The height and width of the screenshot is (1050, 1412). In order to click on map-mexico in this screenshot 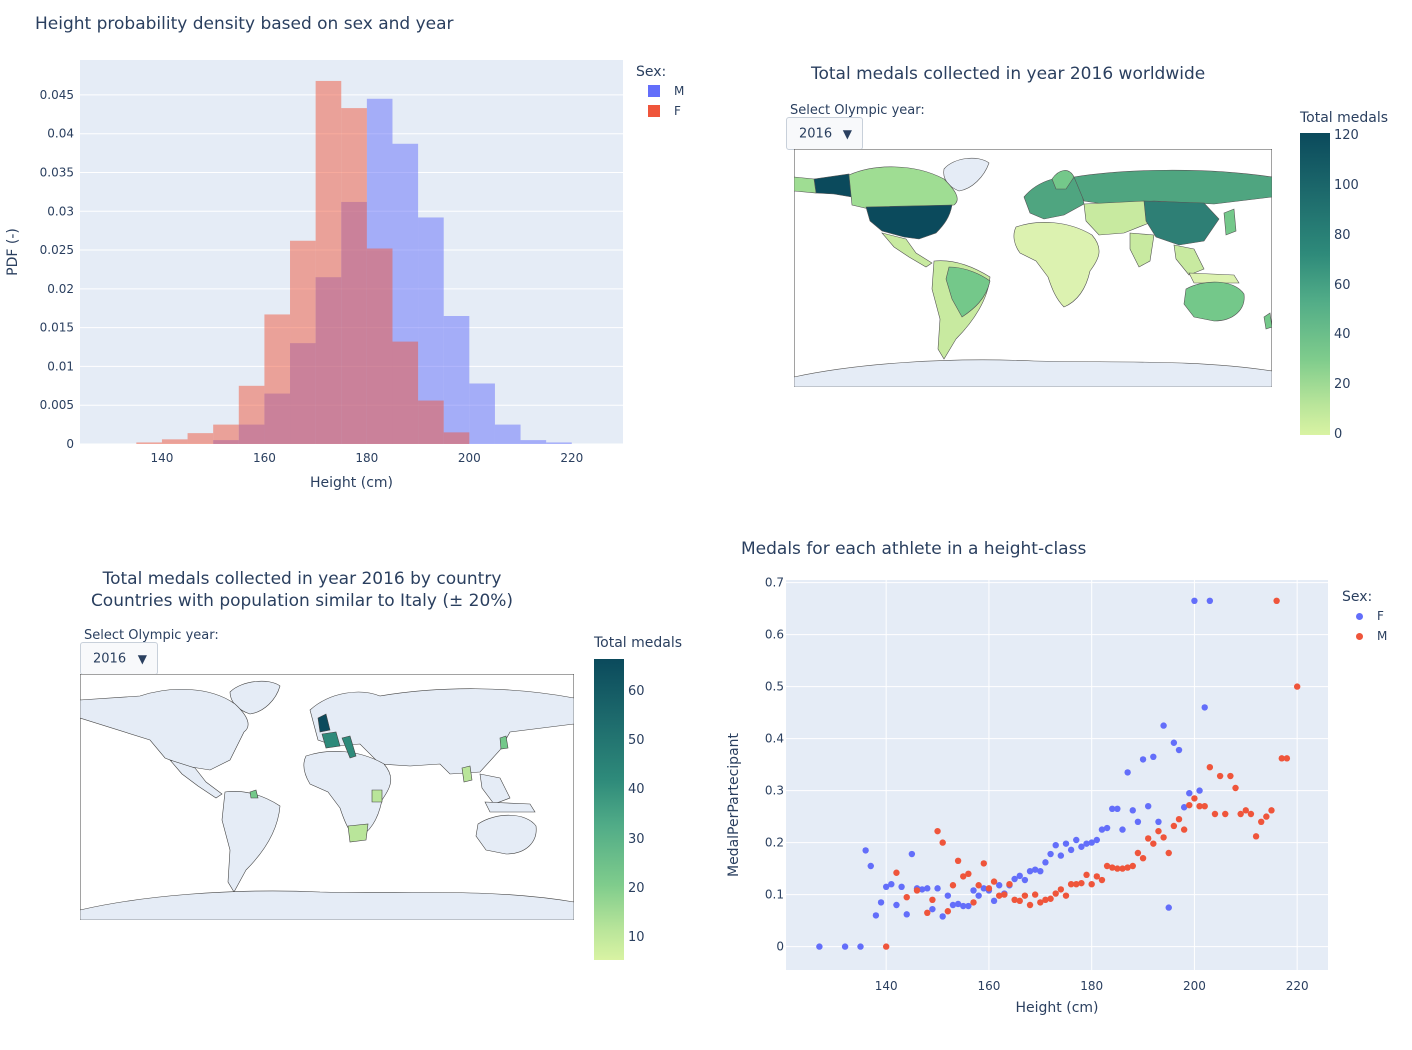, I will do `click(907, 250)`.